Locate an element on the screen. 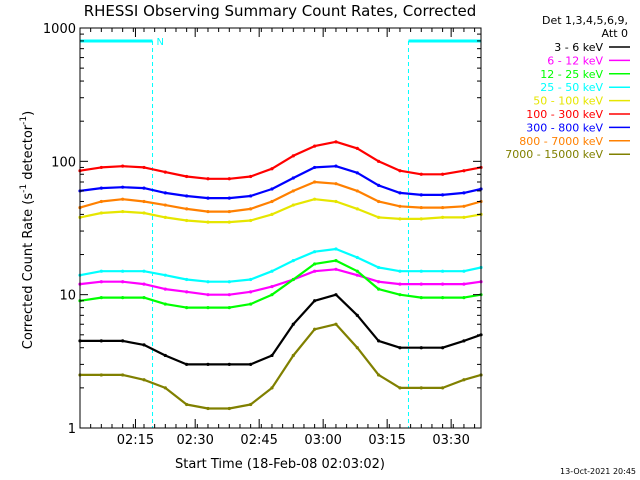 Image resolution: width=640 pixels, height=480 pixels. attenuator-label: Att 0 is located at coordinates (615, 33).